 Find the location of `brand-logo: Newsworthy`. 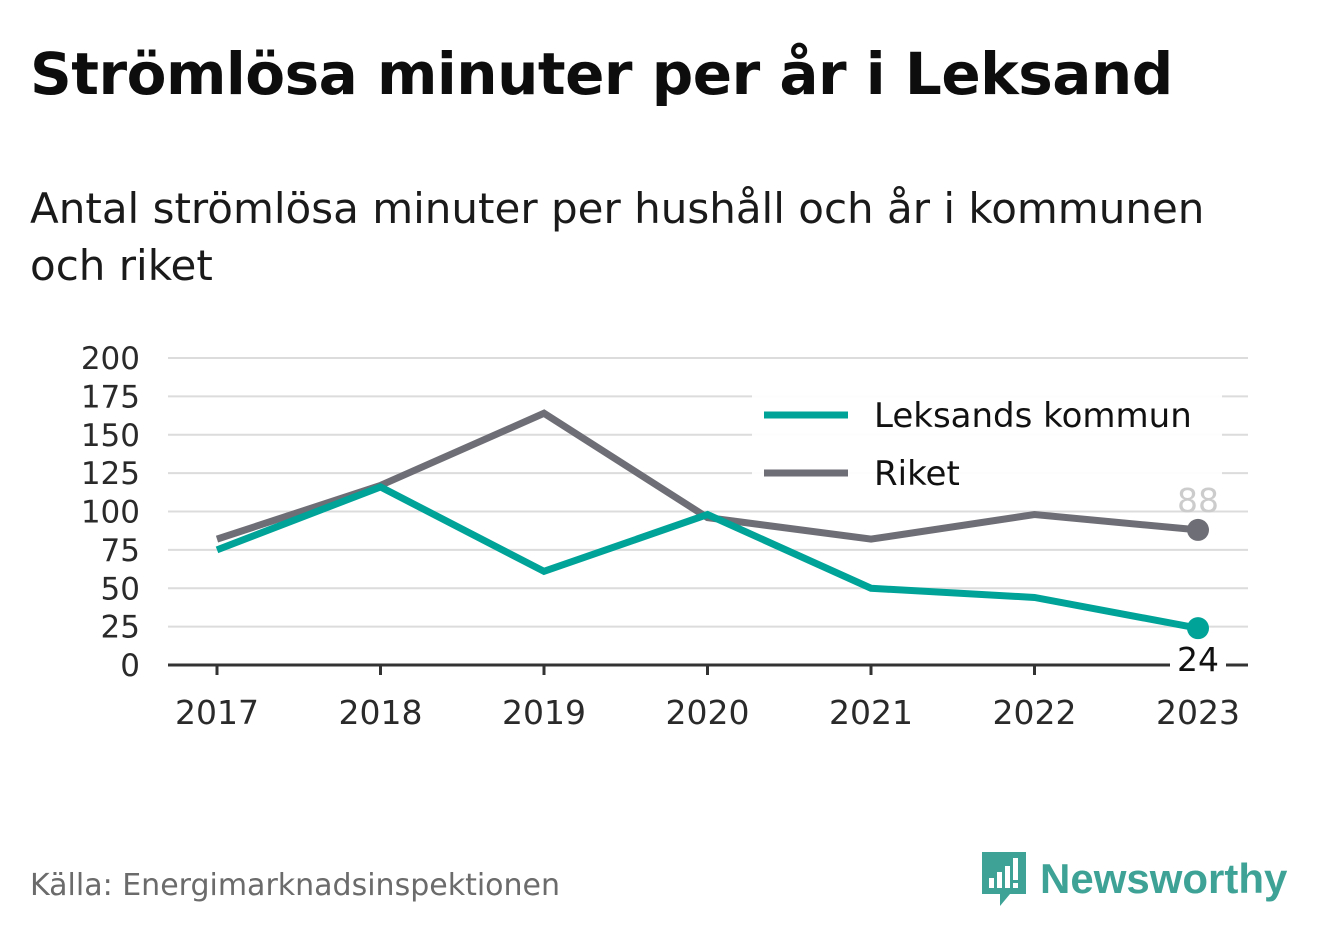

brand-logo: Newsworthy is located at coordinates (1133, 879).